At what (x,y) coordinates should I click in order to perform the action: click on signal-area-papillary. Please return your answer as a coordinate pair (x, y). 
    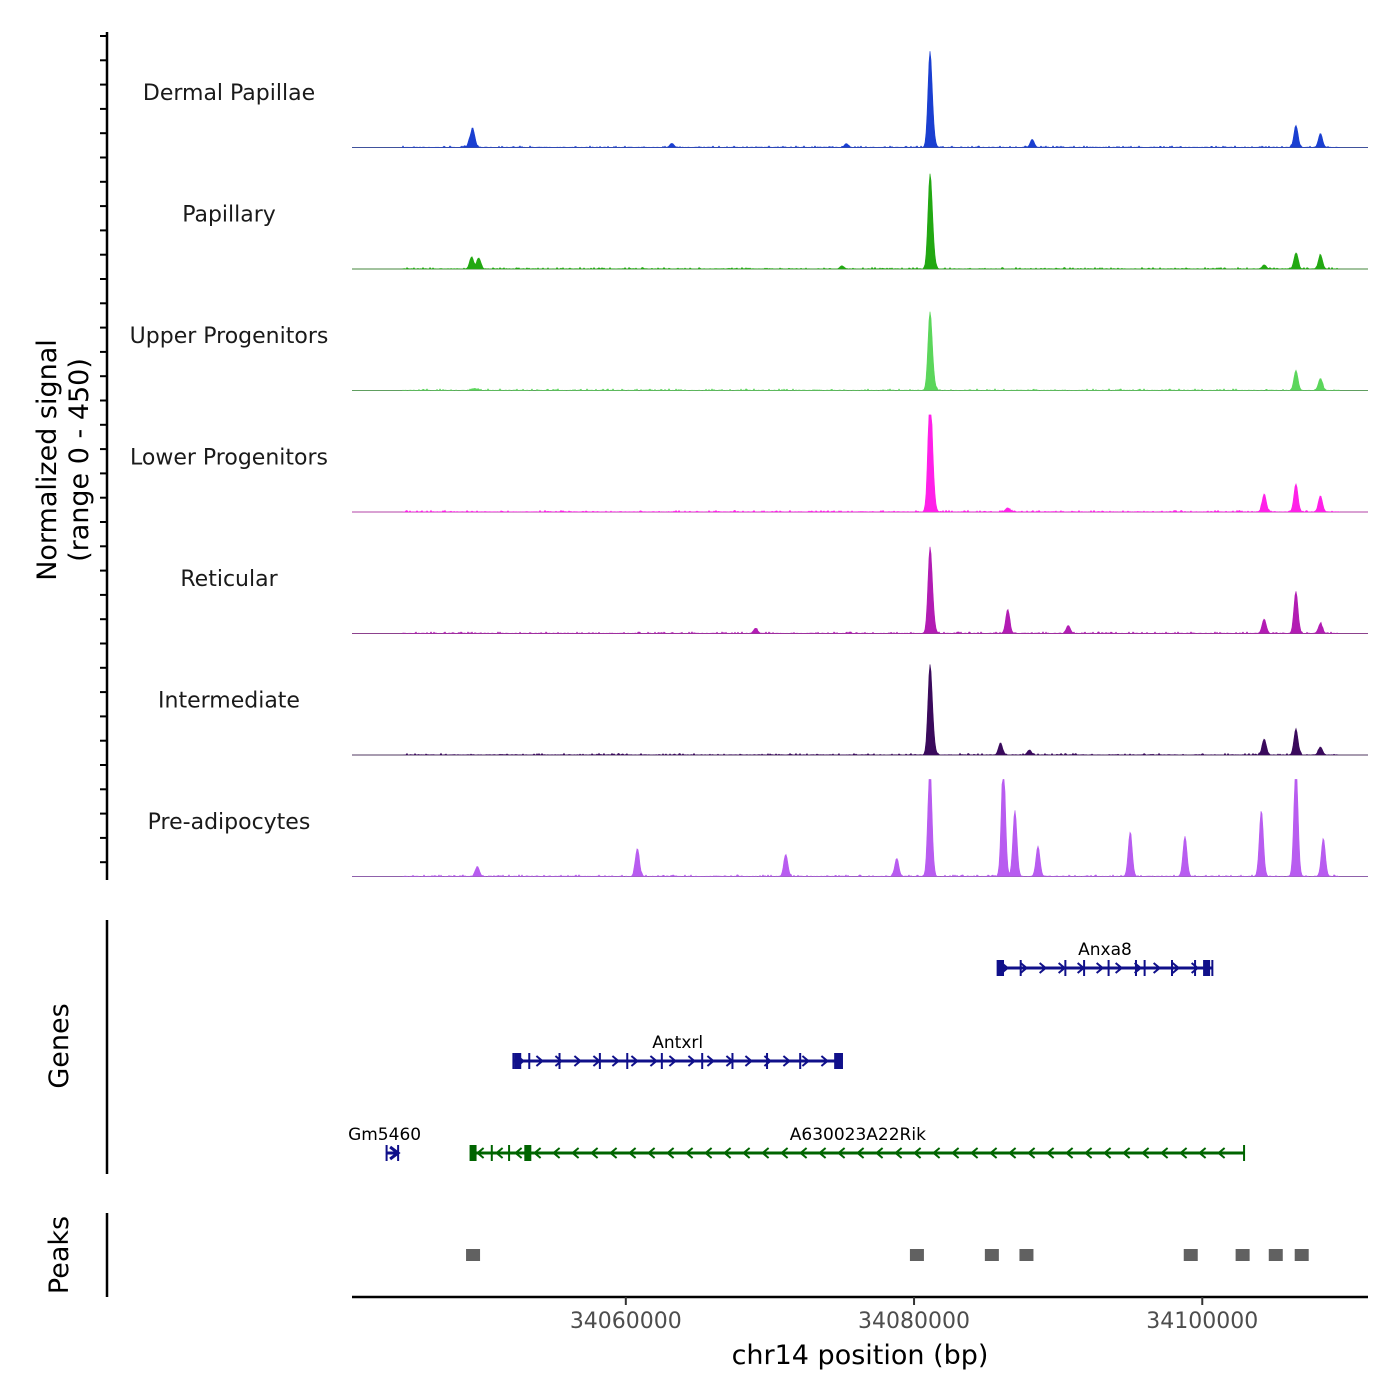
    Looking at the image, I should click on (860, 221).